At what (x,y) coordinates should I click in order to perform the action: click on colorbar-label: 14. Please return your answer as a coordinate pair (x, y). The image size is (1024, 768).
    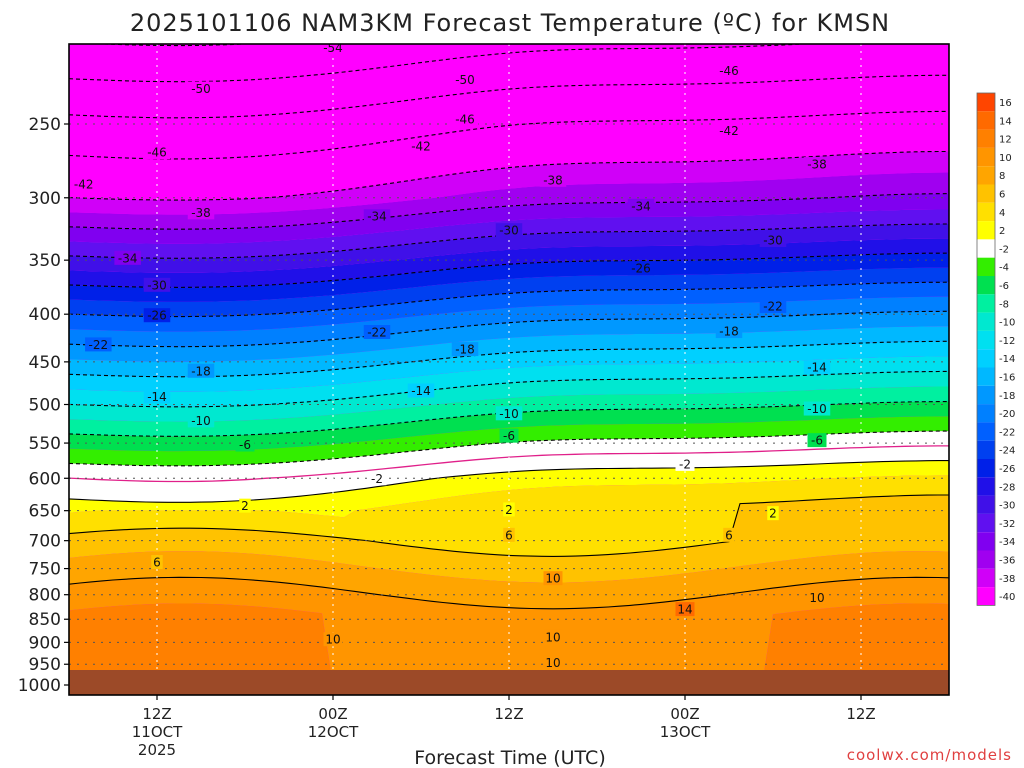
    Looking at the image, I should click on (1005, 121).